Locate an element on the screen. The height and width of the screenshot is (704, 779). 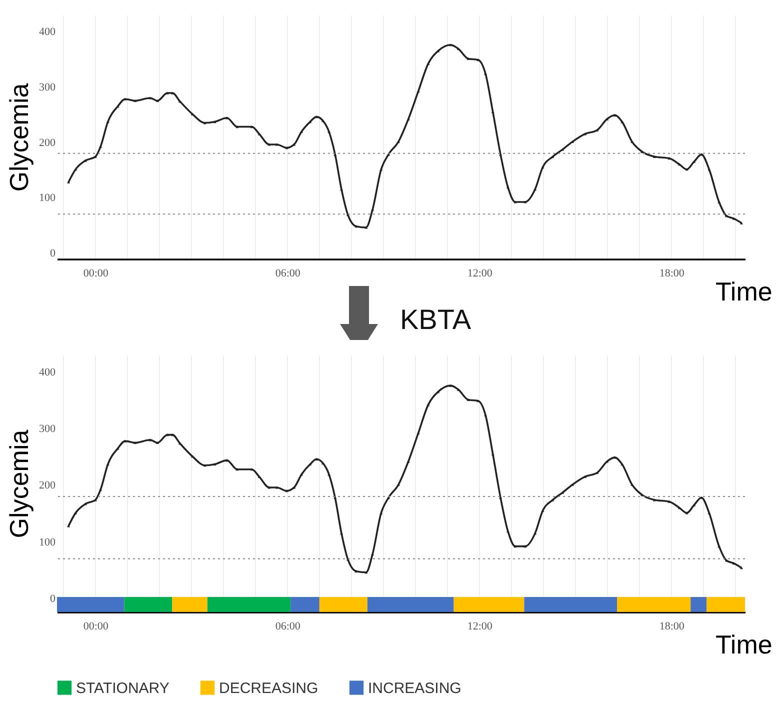
legend-label: INCREASING is located at coordinates (415, 688).